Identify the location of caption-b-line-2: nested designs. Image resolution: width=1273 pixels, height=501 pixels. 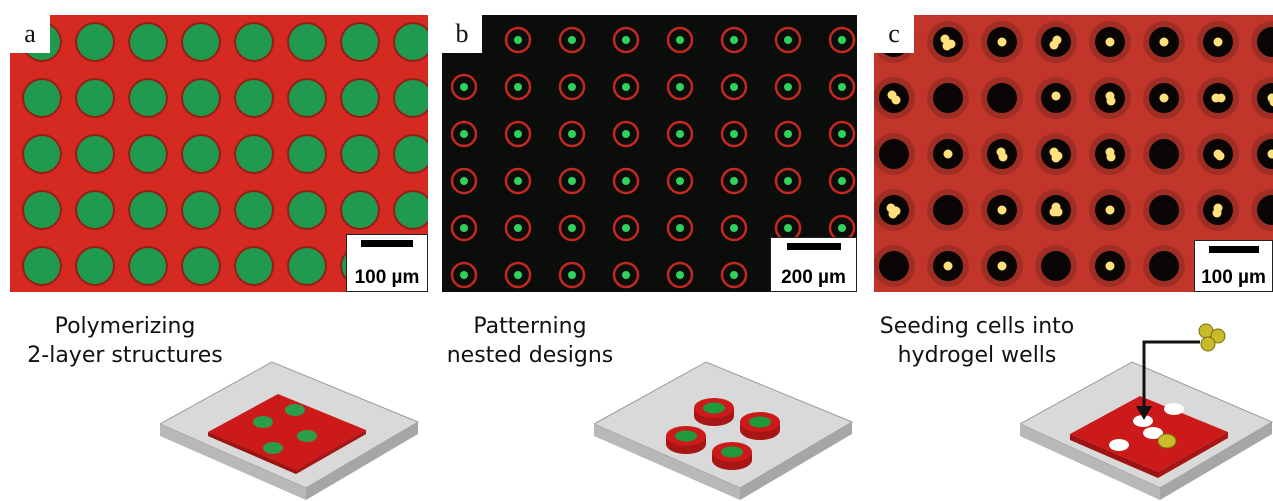
(530, 355).